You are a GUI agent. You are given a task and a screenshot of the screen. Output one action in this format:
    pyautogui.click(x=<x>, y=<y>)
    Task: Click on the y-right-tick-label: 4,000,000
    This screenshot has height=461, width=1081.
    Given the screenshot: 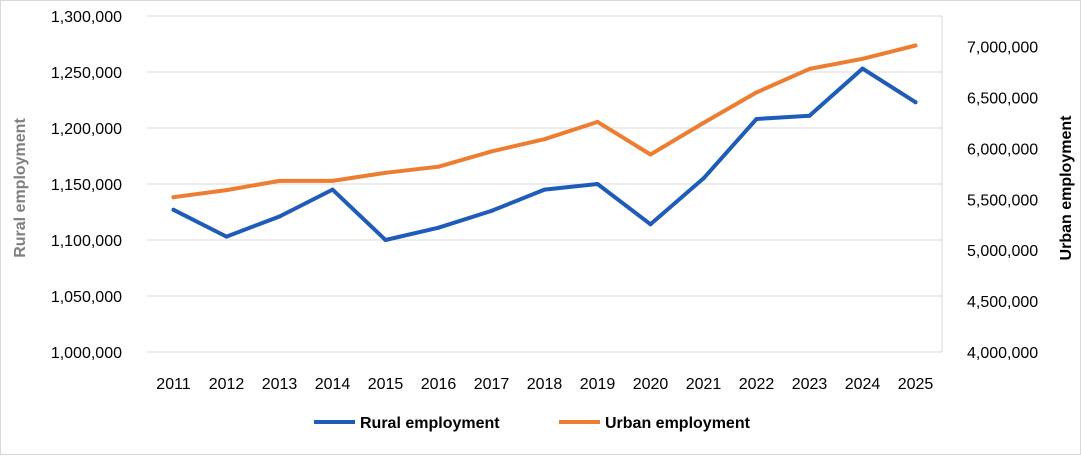 What is the action you would take?
    pyautogui.click(x=1002, y=353)
    